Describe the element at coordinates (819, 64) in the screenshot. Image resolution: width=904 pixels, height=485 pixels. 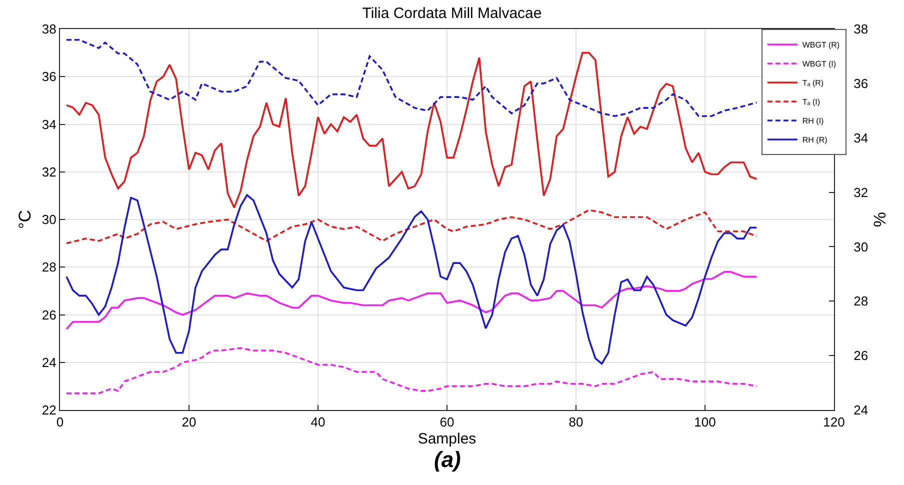
I see `legend-label: WBGT (I)` at that location.